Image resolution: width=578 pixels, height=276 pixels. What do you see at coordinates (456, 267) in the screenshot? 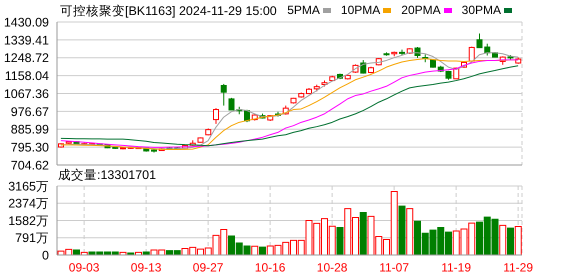
I see `x-tick-label: 11-19` at bounding box center [456, 267].